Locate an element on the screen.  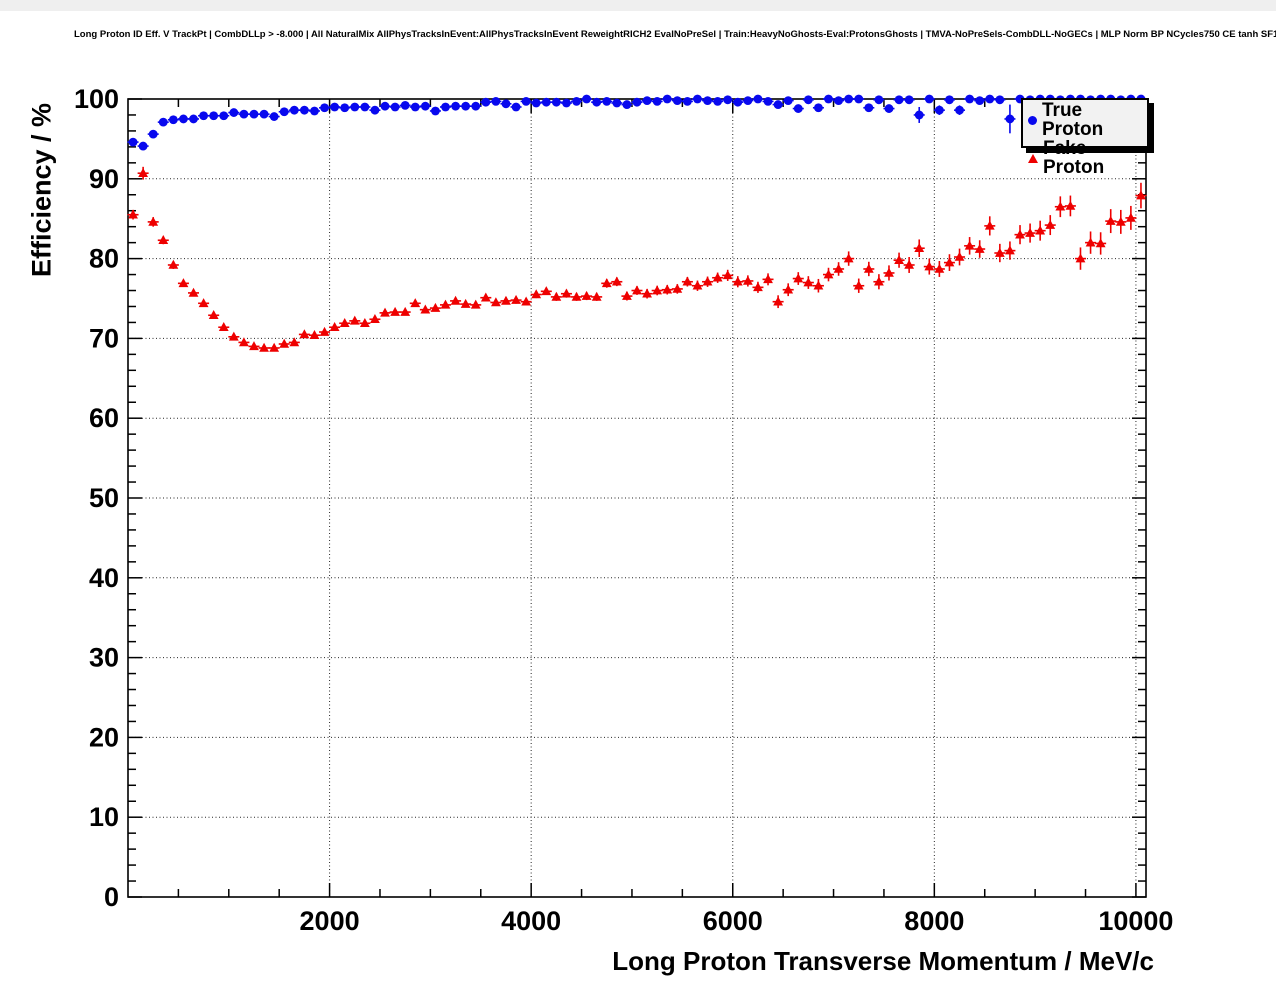
window-chrome-edge is located at coordinates (638, 5).